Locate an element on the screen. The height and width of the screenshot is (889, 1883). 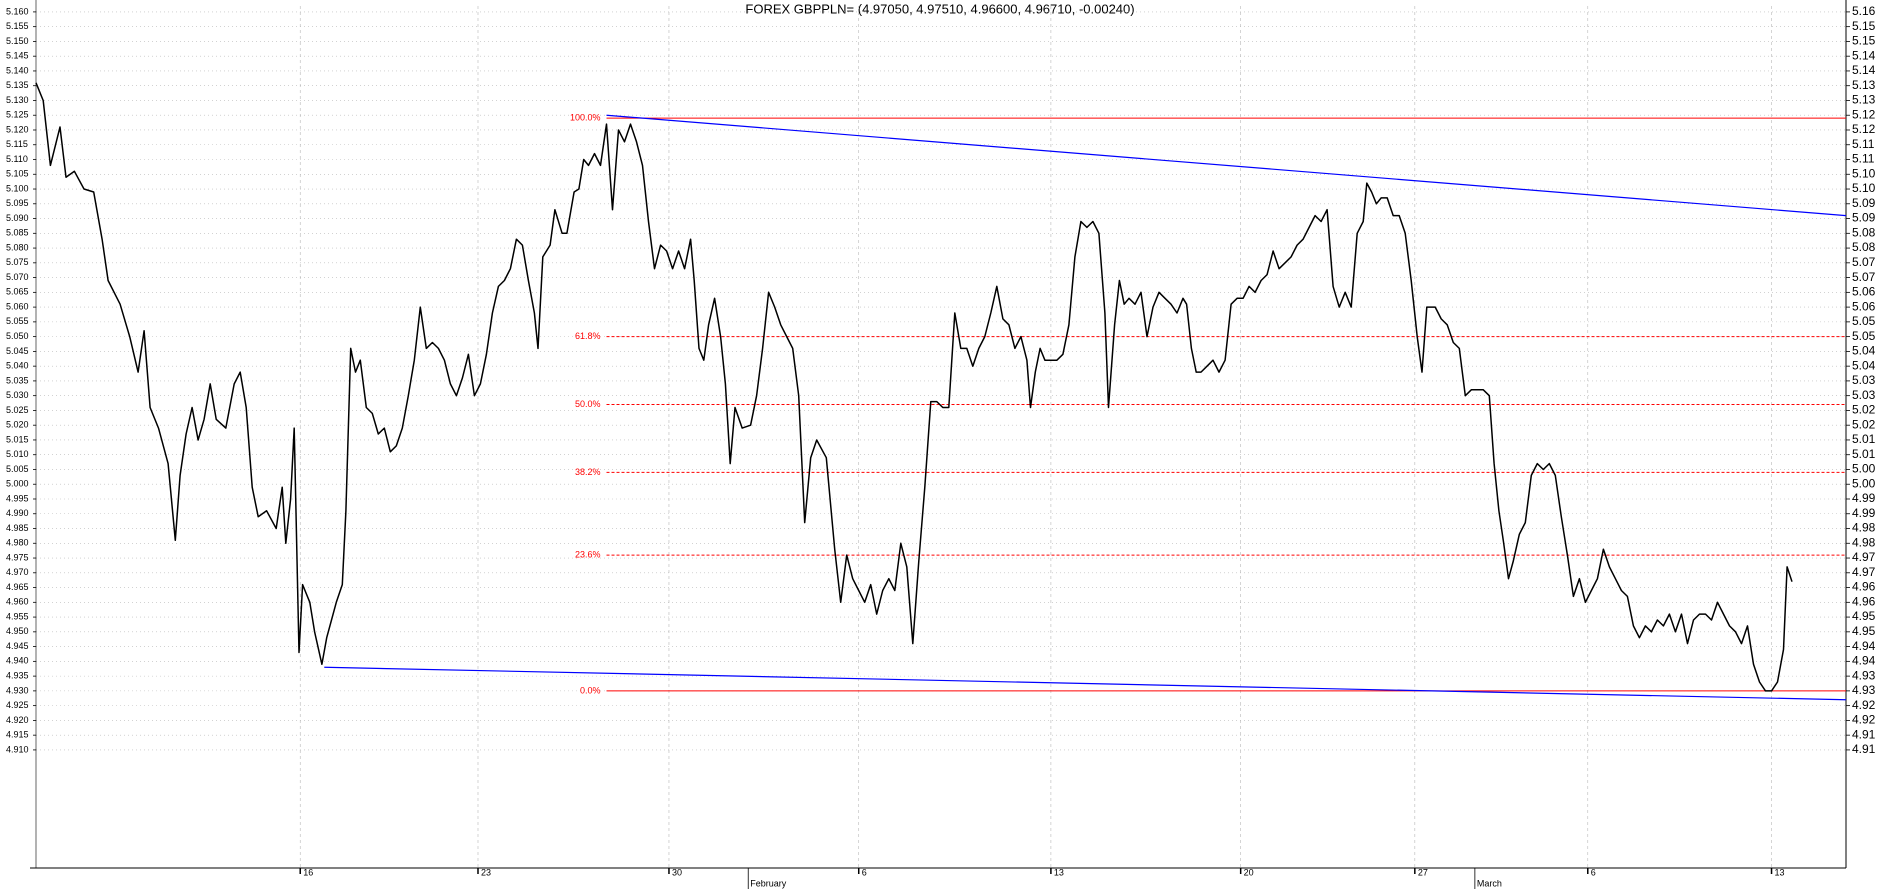
y2-tick-label: 5.03 is located at coordinates (1864, 395).